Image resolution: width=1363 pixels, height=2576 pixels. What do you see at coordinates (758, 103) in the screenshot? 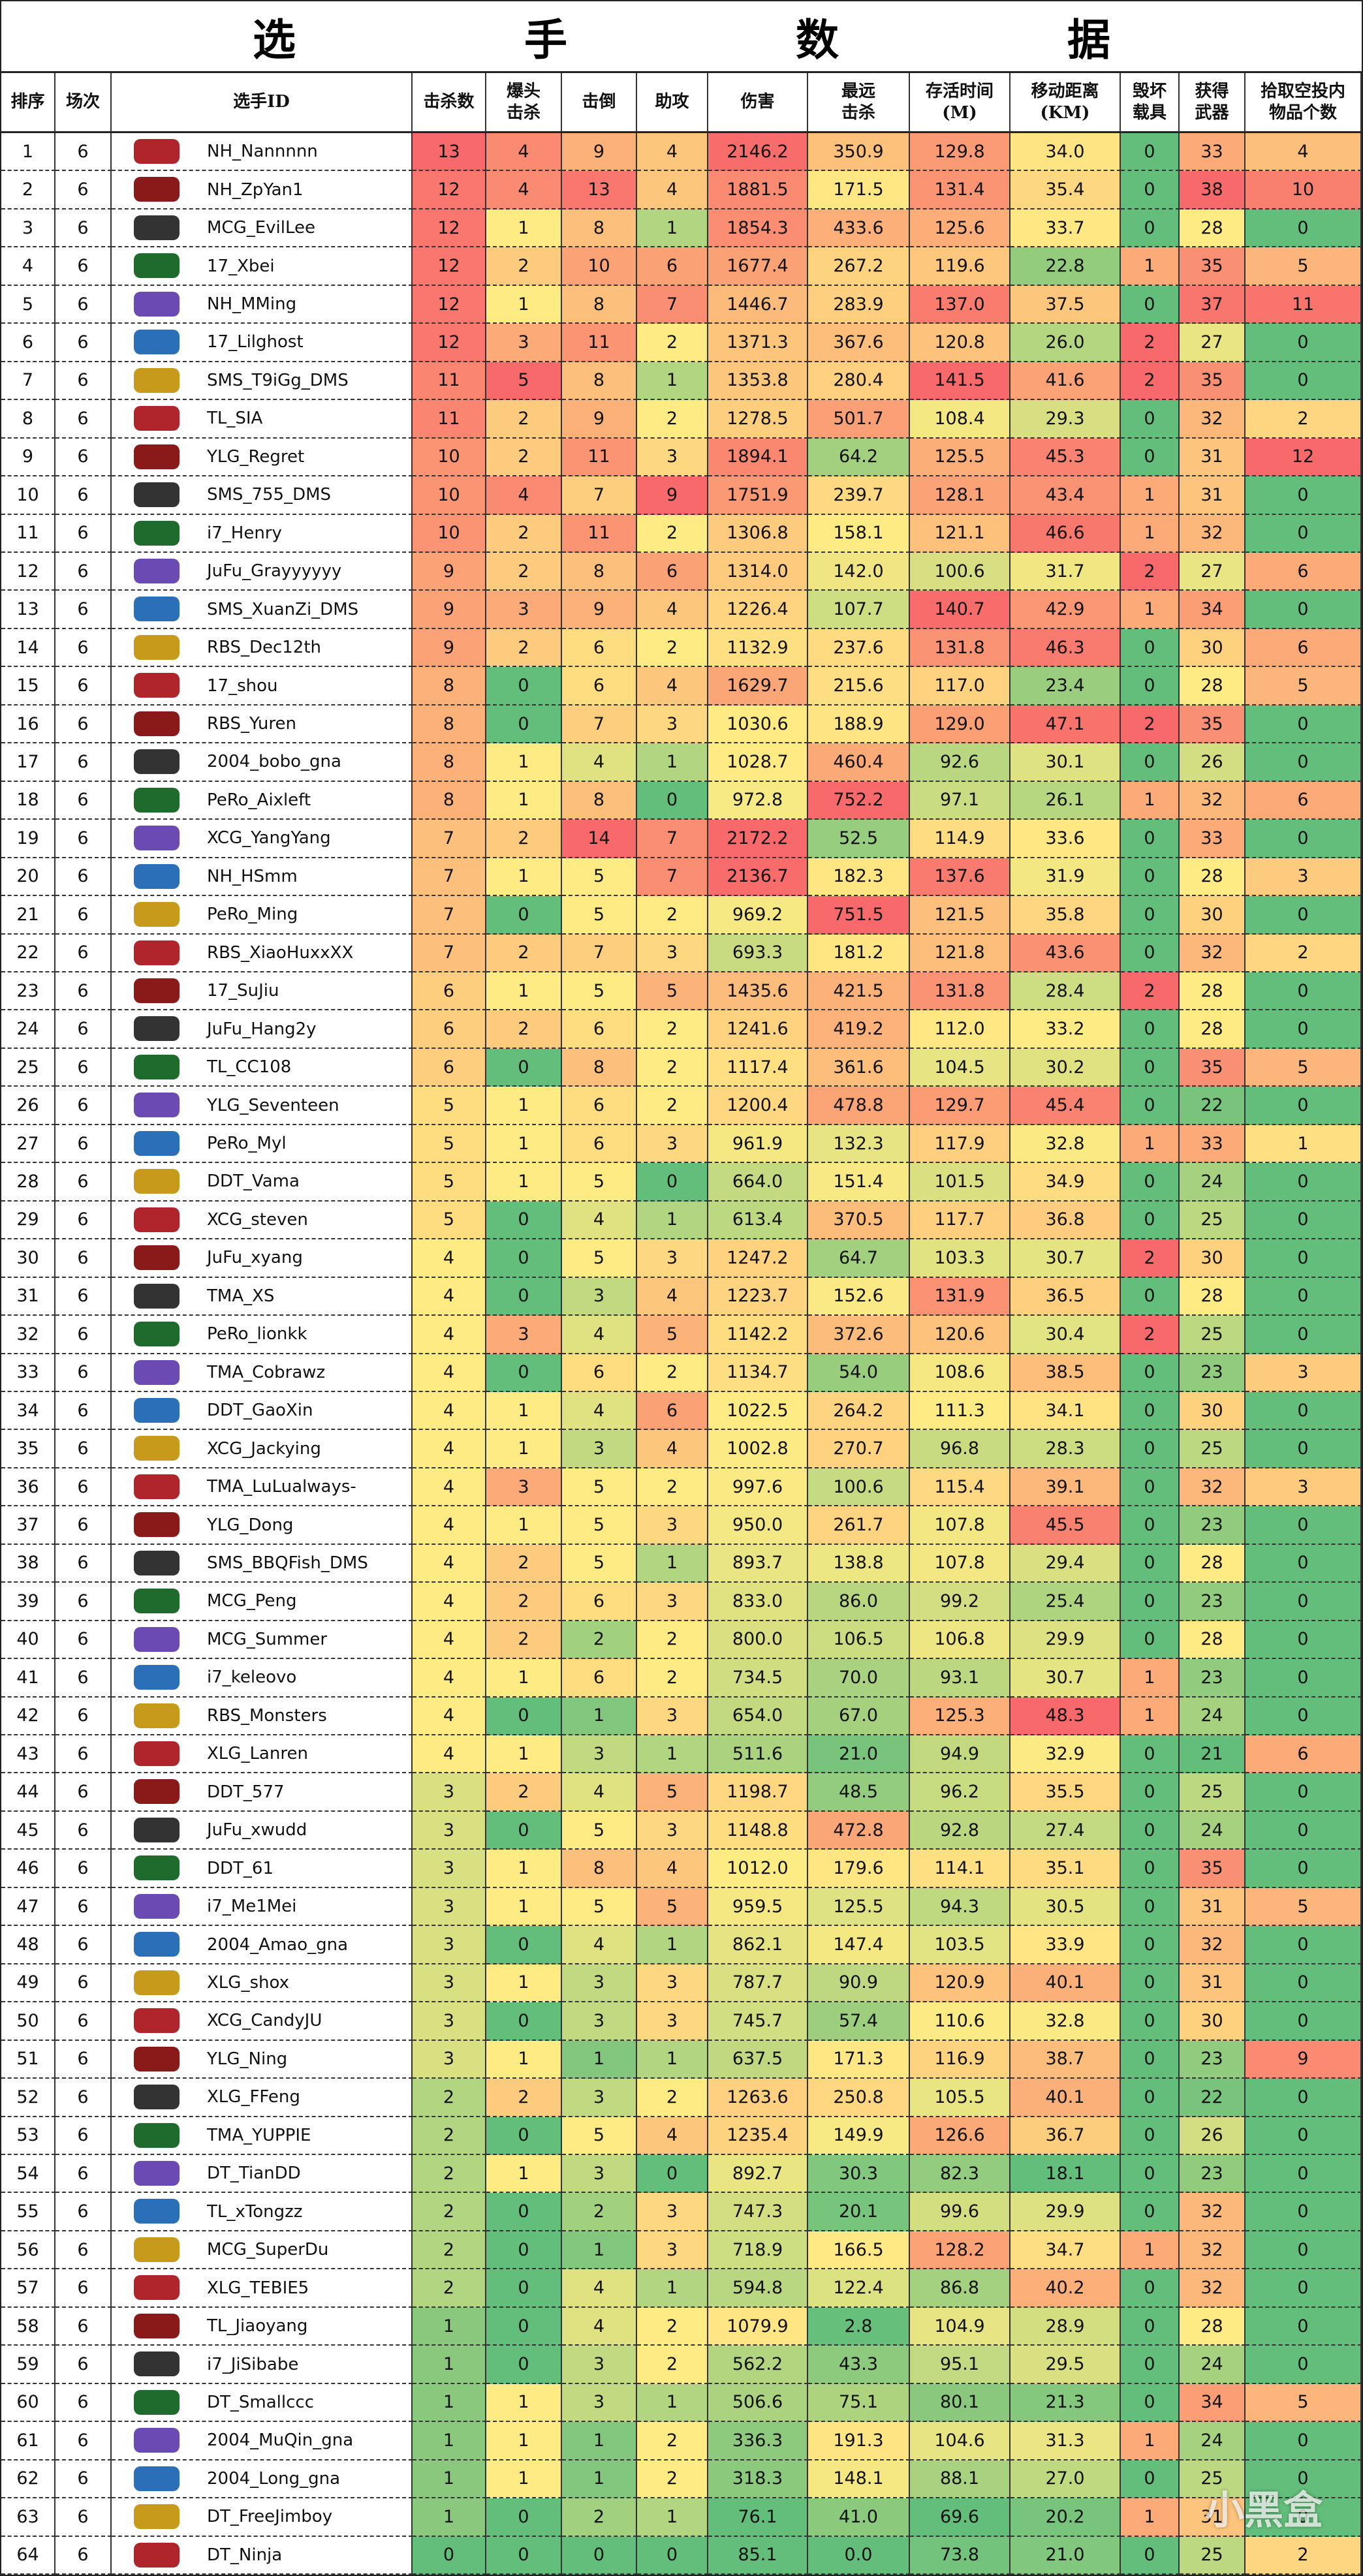
I see `header-cell: 伤害` at bounding box center [758, 103].